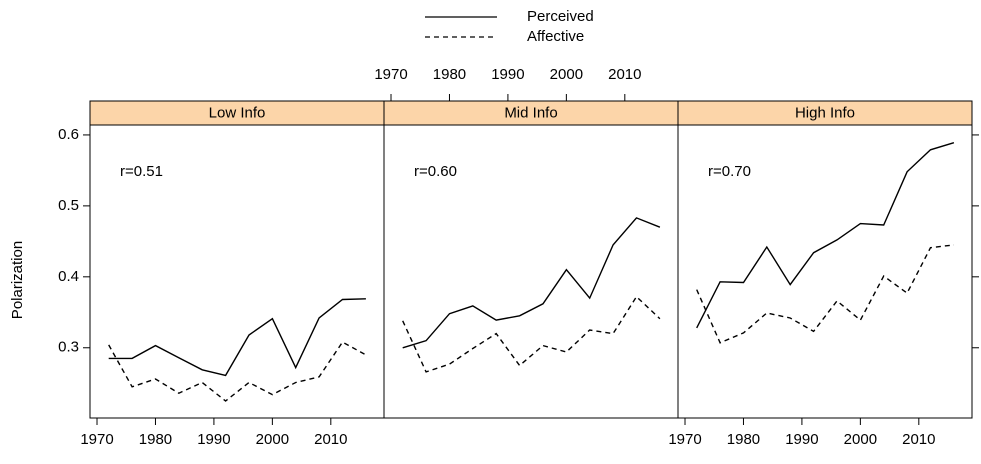  Describe the element at coordinates (68, 347) in the screenshot. I see `y-tick-label: 0.3` at that location.